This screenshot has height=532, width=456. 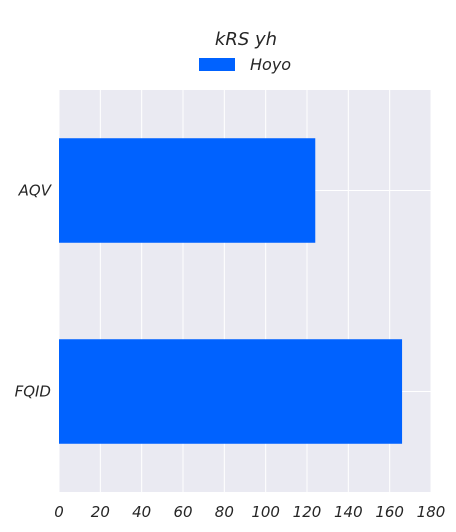 I want to click on y-tick-label: AQV, so click(x=35, y=191).